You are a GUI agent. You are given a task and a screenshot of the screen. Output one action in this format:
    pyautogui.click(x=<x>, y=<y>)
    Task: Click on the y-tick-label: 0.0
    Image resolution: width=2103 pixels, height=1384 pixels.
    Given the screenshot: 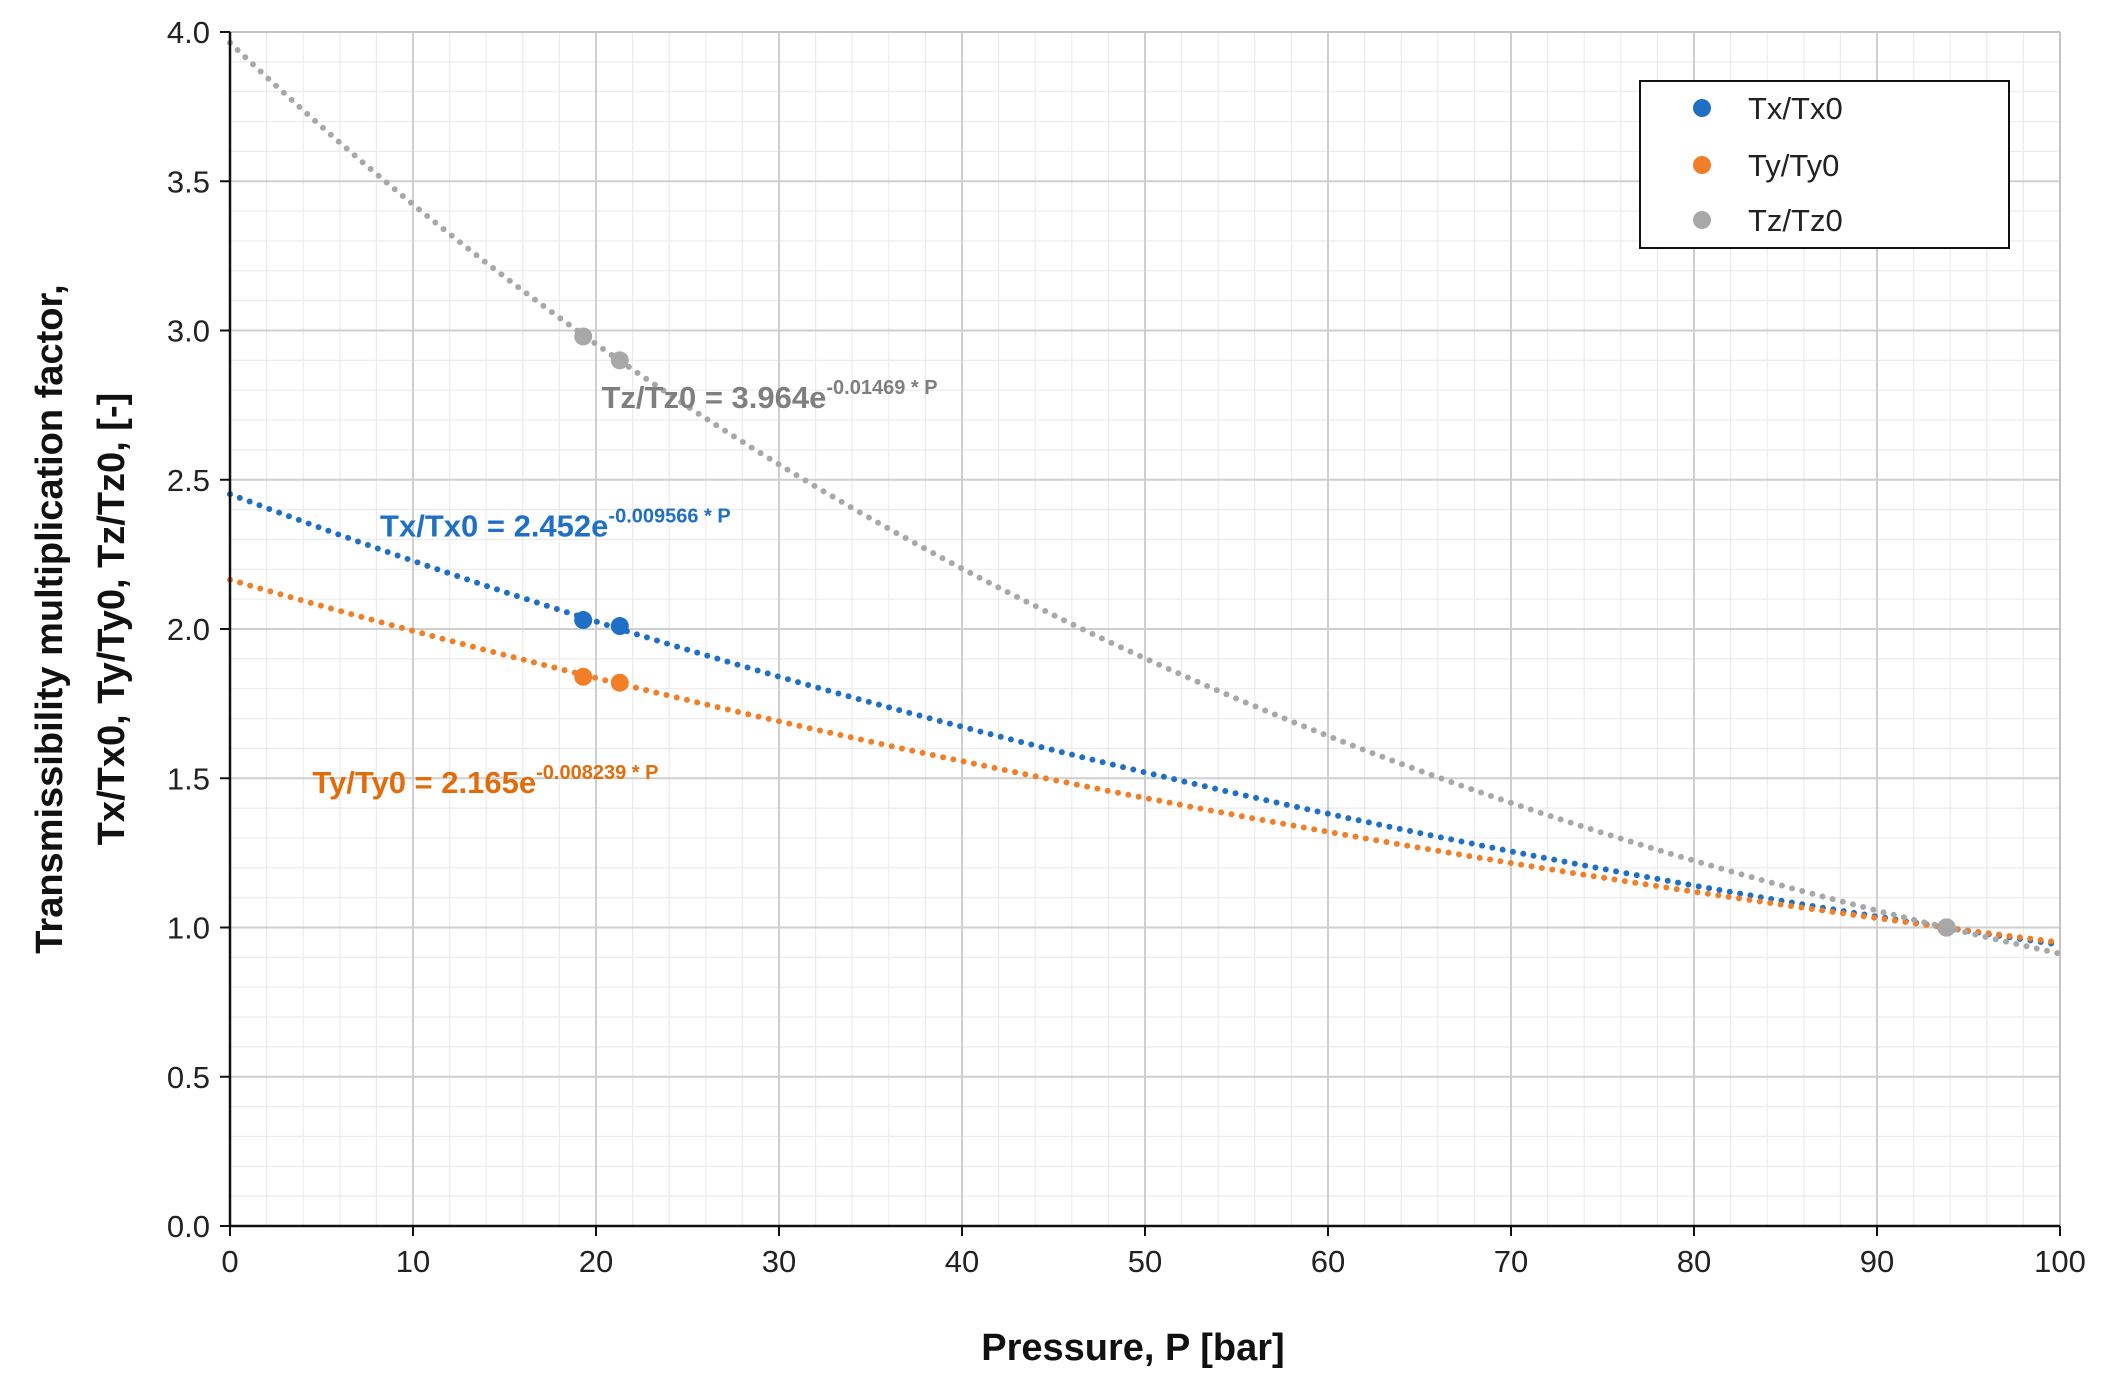 What is the action you would take?
    pyautogui.click(x=188, y=1226)
    